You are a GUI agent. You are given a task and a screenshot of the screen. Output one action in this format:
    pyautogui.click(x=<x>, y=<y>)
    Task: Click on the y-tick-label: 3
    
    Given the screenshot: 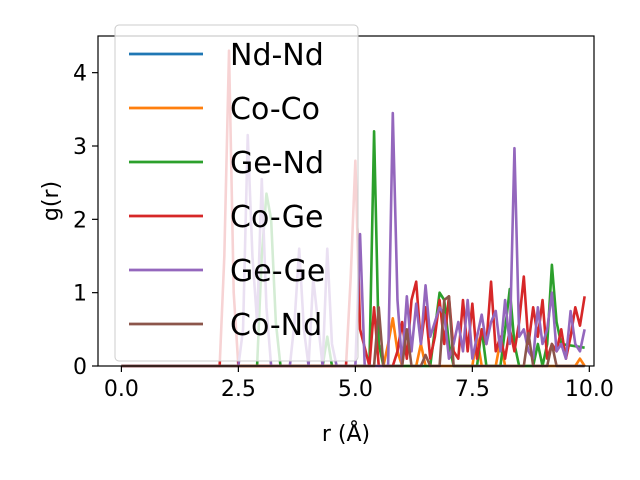 What is the action you would take?
    pyautogui.click(x=80, y=147)
    